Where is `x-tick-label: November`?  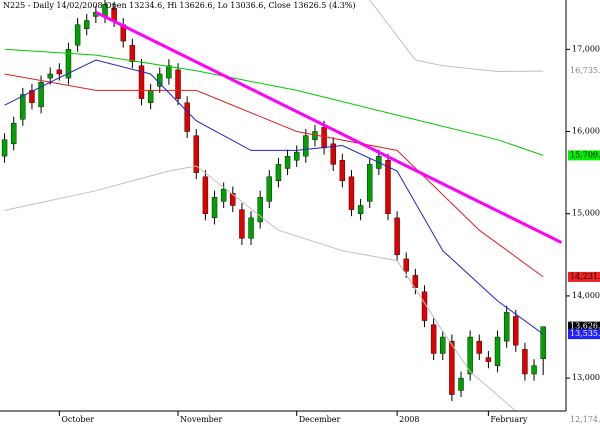
x-tick-label: November is located at coordinates (201, 419).